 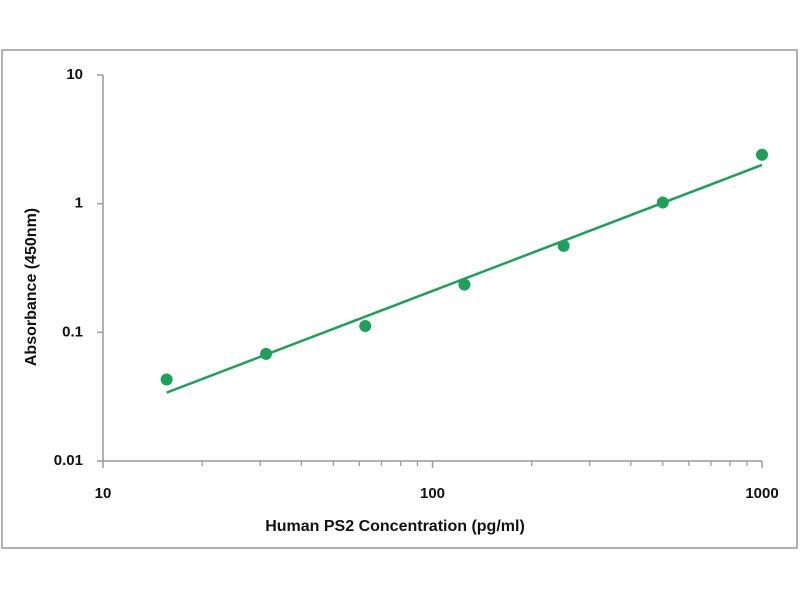 What do you see at coordinates (395, 526) in the screenshot?
I see `x-axis-label: Human PS2 Concentration (pg/ml)` at bounding box center [395, 526].